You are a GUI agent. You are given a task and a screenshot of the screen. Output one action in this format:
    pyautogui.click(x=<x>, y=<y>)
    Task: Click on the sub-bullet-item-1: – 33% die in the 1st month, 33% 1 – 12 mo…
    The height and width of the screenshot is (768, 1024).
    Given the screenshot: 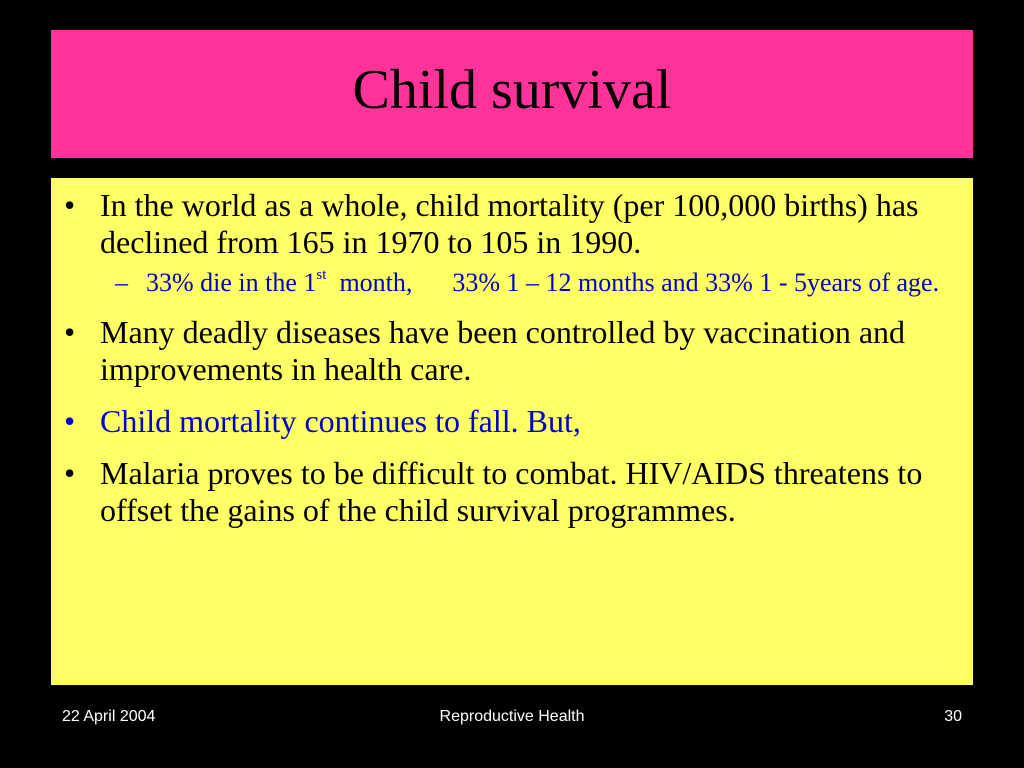 What is the action you would take?
    pyautogui.click(x=512, y=282)
    